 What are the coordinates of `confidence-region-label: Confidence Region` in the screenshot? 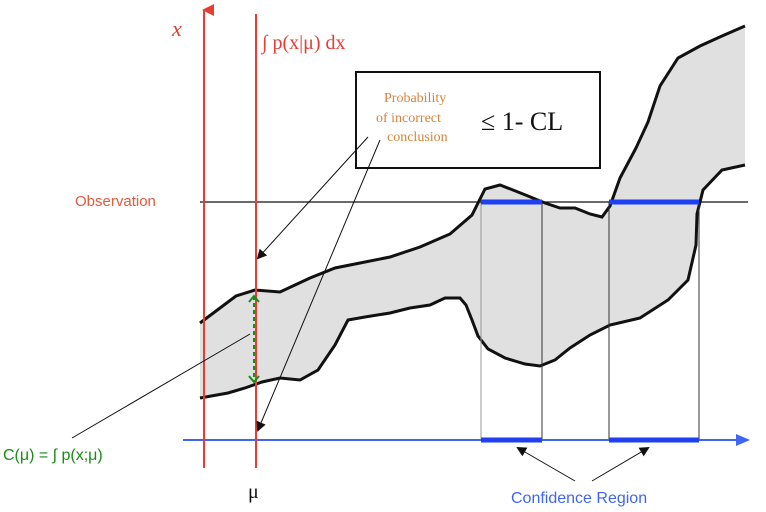 It's located at (579, 498).